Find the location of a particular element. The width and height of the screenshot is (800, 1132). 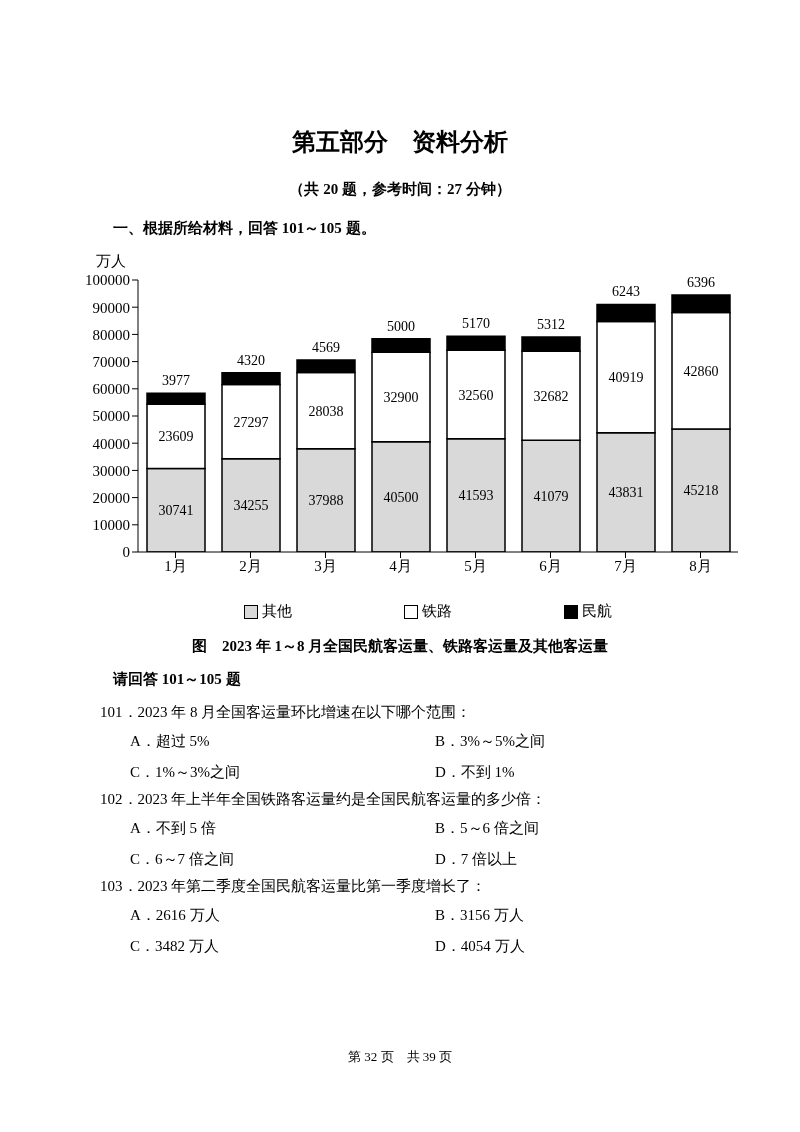

text: B．5～6 倍之间 is located at coordinates (487, 828).